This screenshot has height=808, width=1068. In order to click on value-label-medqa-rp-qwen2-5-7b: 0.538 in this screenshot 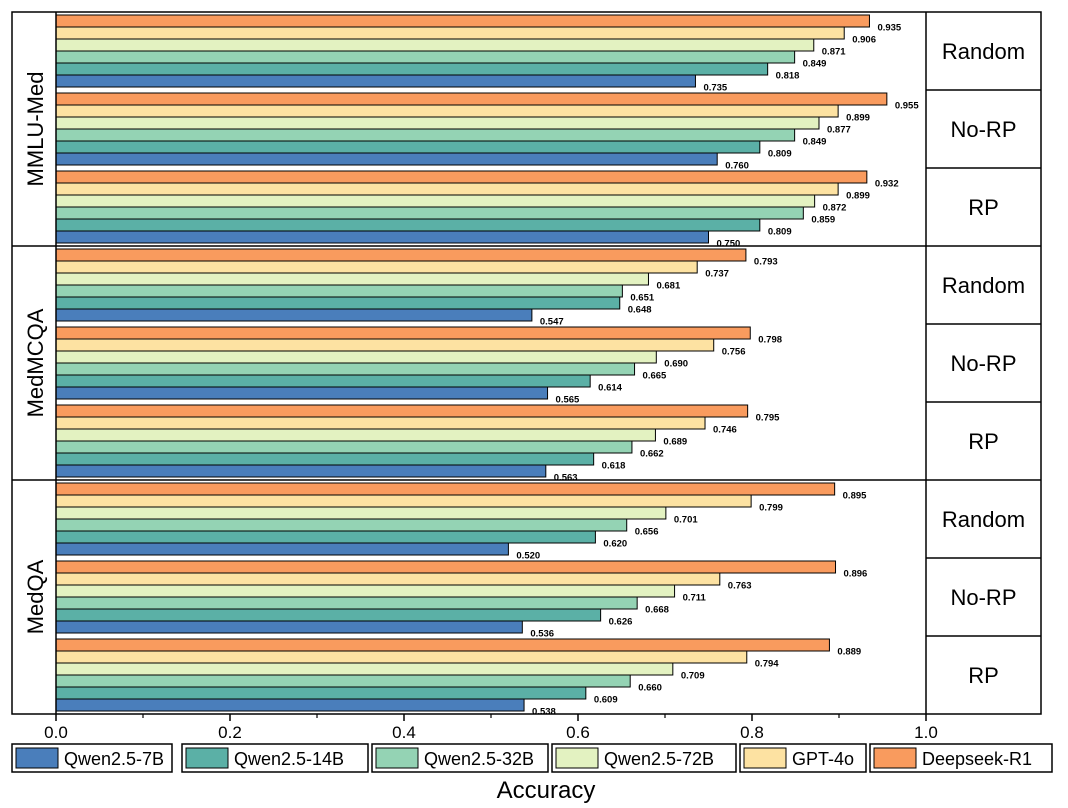, I will do `click(544, 712)`.